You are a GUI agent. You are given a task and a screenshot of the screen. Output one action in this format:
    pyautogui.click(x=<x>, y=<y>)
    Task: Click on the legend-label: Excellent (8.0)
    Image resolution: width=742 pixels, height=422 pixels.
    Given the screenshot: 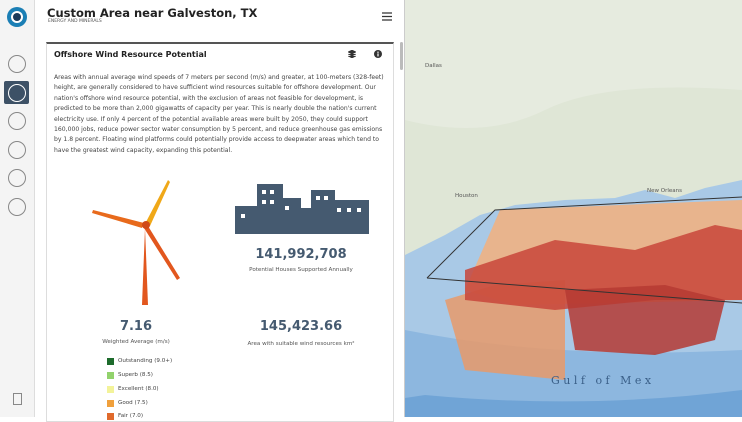 What is the action you would take?
    pyautogui.click(x=138, y=389)
    